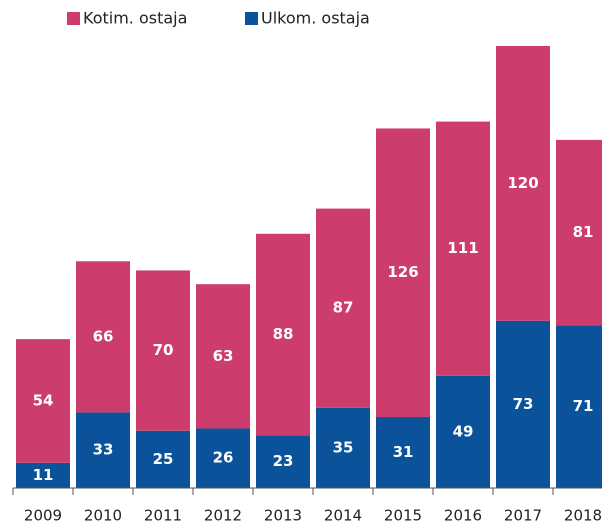 The image size is (602, 523). Describe the element at coordinates (463, 515) in the screenshot. I see `x-tick-label: 2016` at that location.